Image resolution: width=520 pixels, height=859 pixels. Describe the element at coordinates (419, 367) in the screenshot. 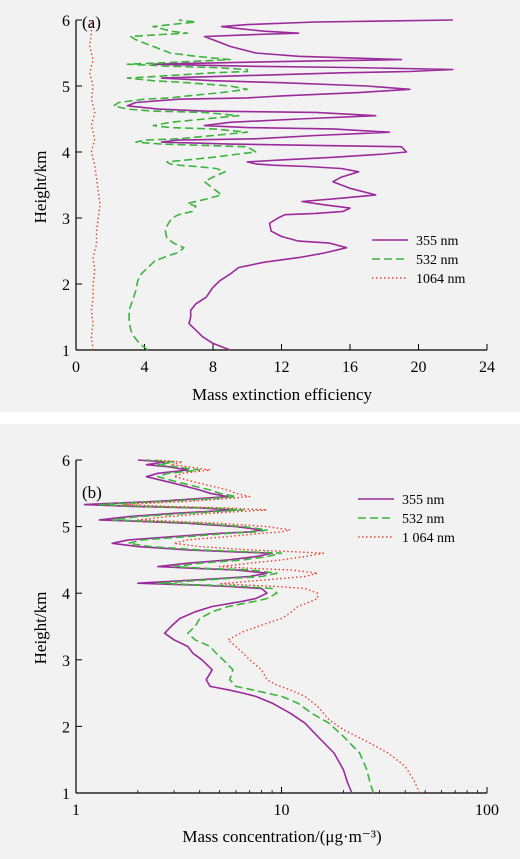

I see `x-tick-label: 20` at that location.